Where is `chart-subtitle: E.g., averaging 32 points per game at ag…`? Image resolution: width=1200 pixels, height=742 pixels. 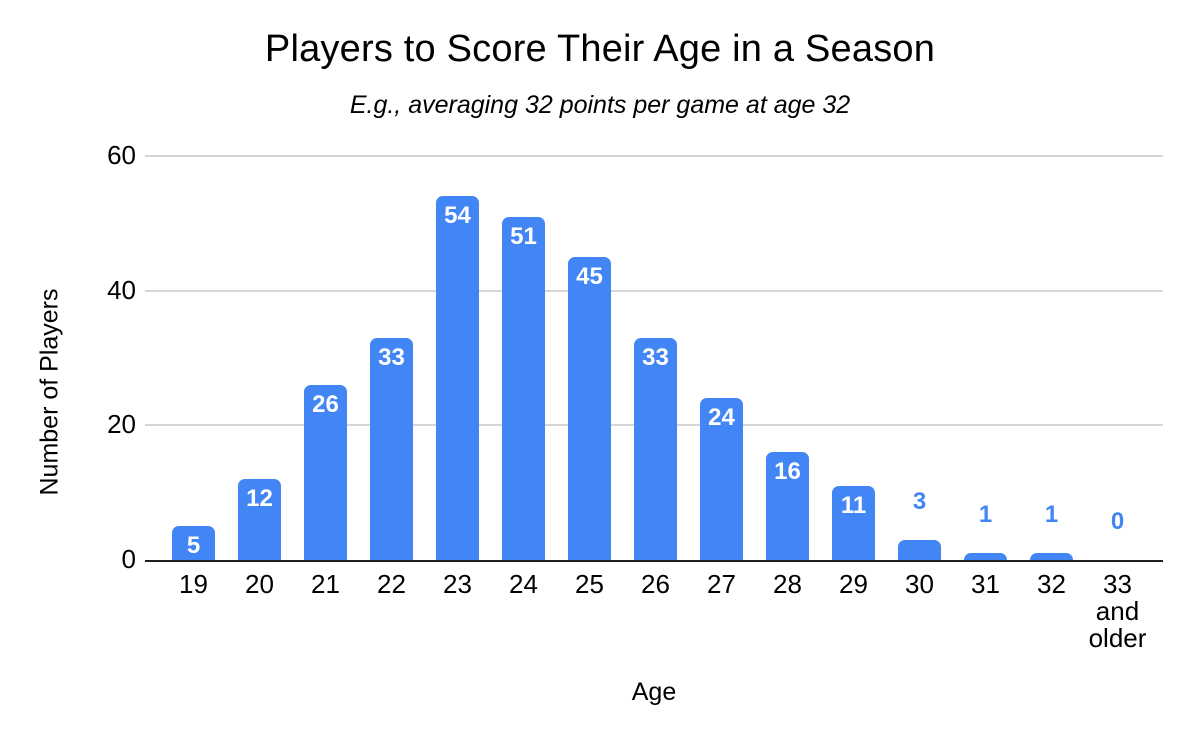
chart-subtitle: E.g., averaging 32 points per game at ag… is located at coordinates (600, 105).